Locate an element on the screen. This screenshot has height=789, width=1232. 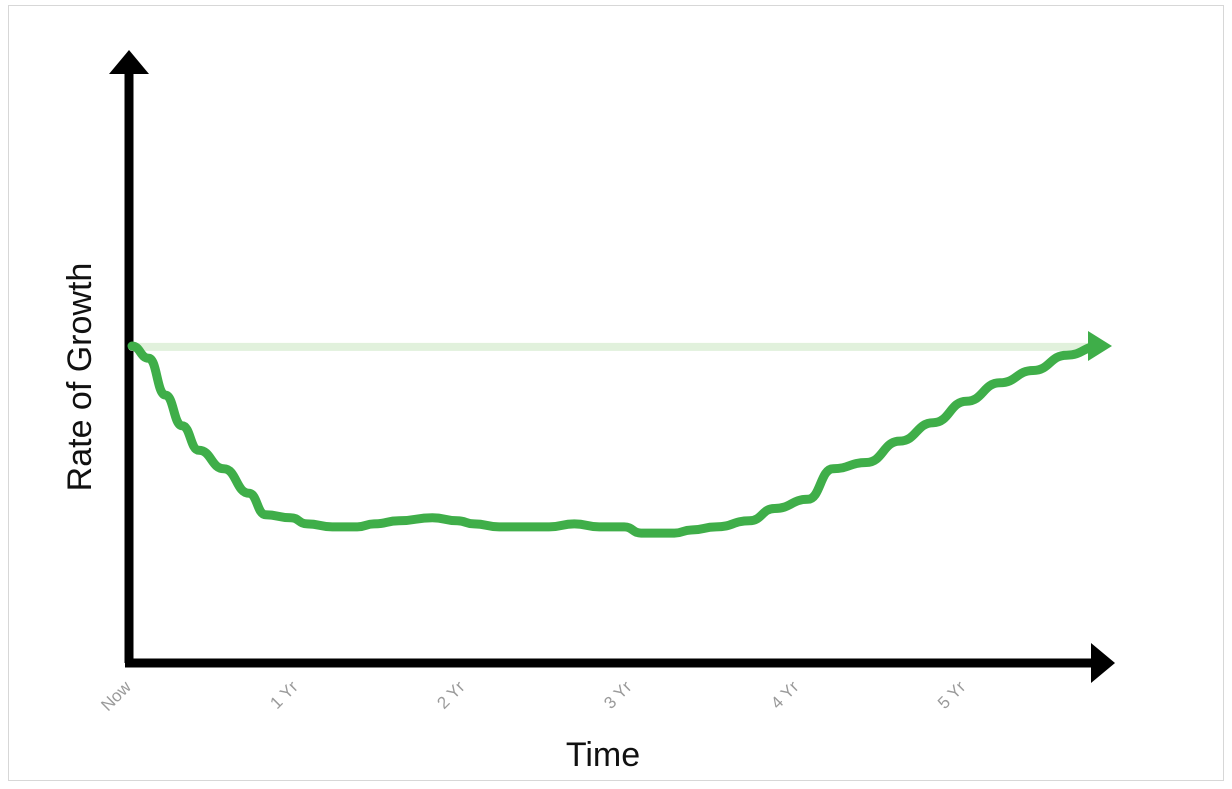
x-axis-arrow-icon is located at coordinates (1103, 663).